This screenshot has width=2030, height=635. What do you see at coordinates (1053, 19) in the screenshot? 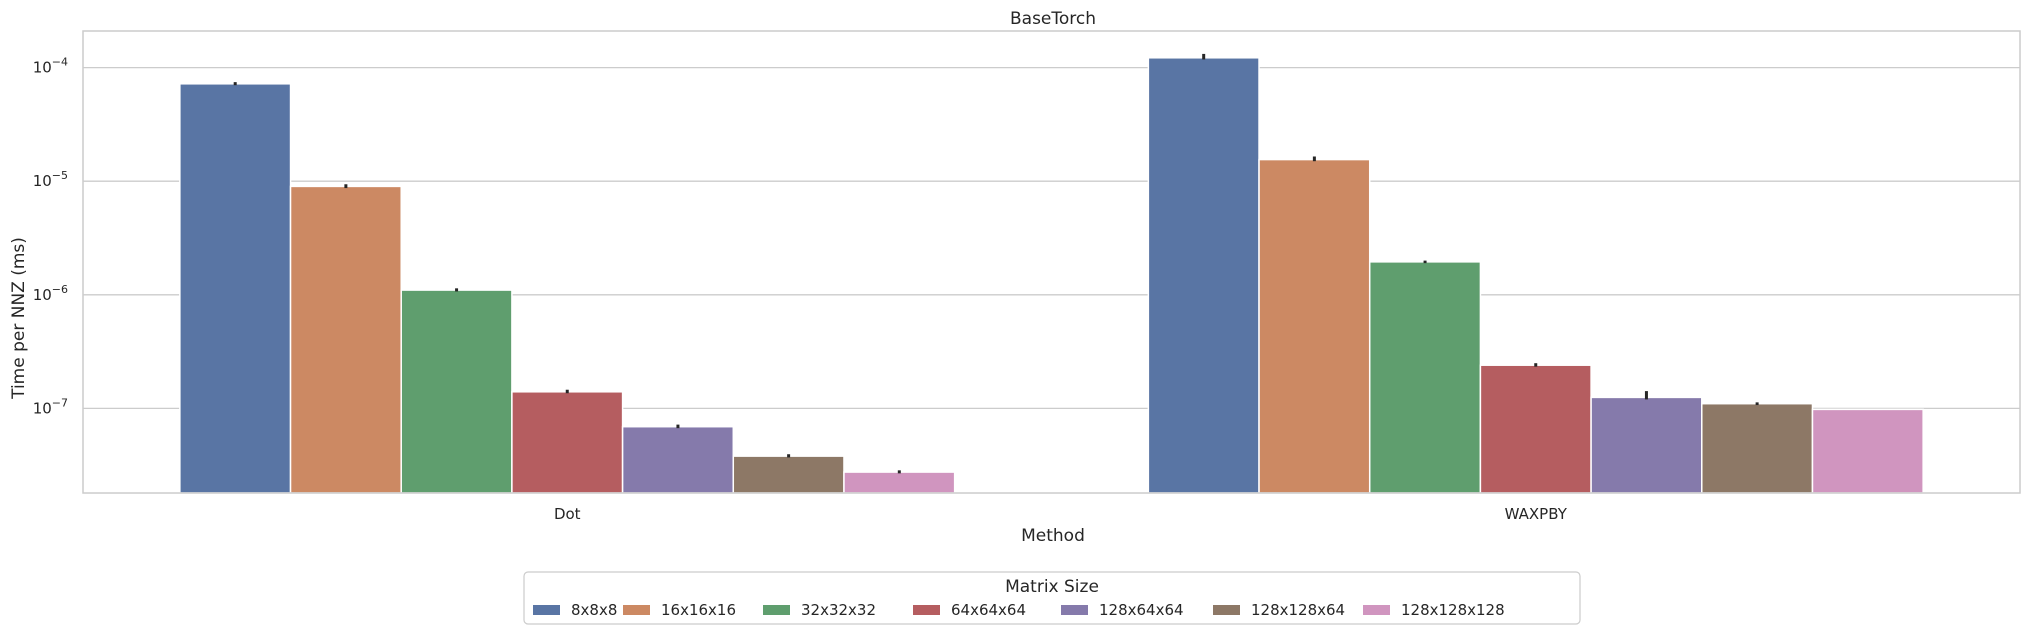
I see `chart-title: BaseTorch` at bounding box center [1053, 19].